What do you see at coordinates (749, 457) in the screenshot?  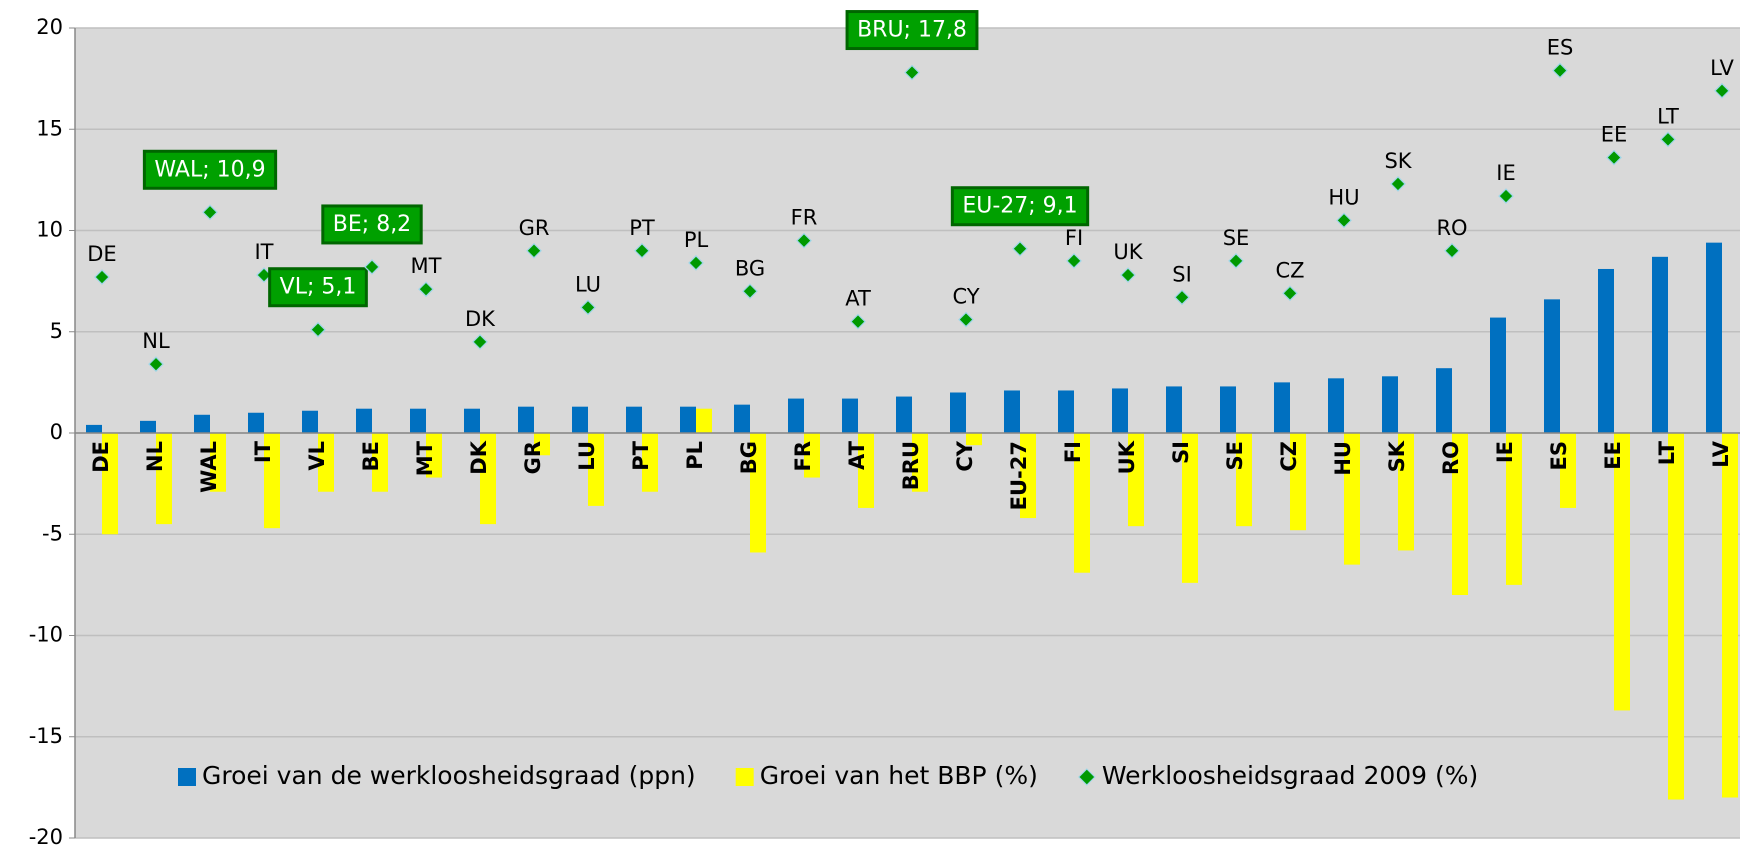 I see `x-tick-label: BG` at bounding box center [749, 457].